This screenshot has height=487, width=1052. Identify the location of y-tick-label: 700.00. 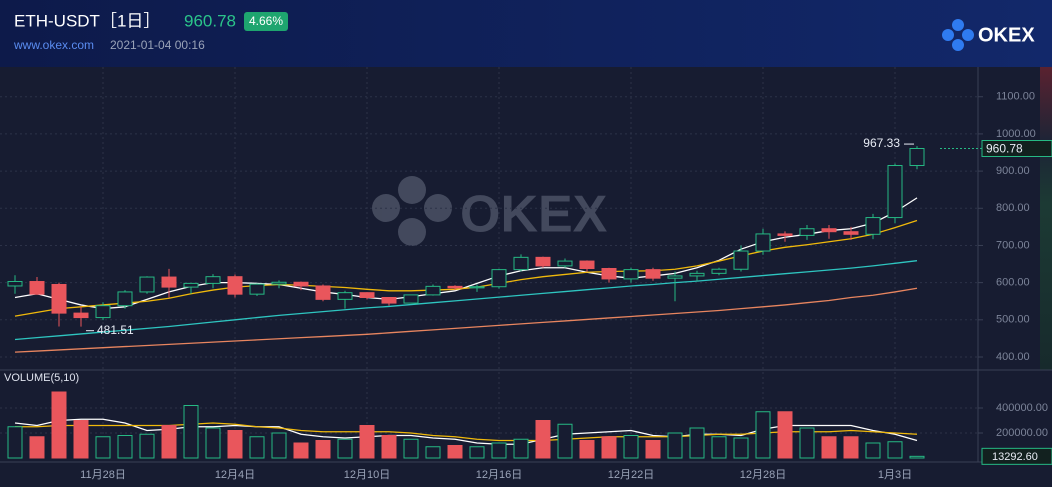
(1013, 245).